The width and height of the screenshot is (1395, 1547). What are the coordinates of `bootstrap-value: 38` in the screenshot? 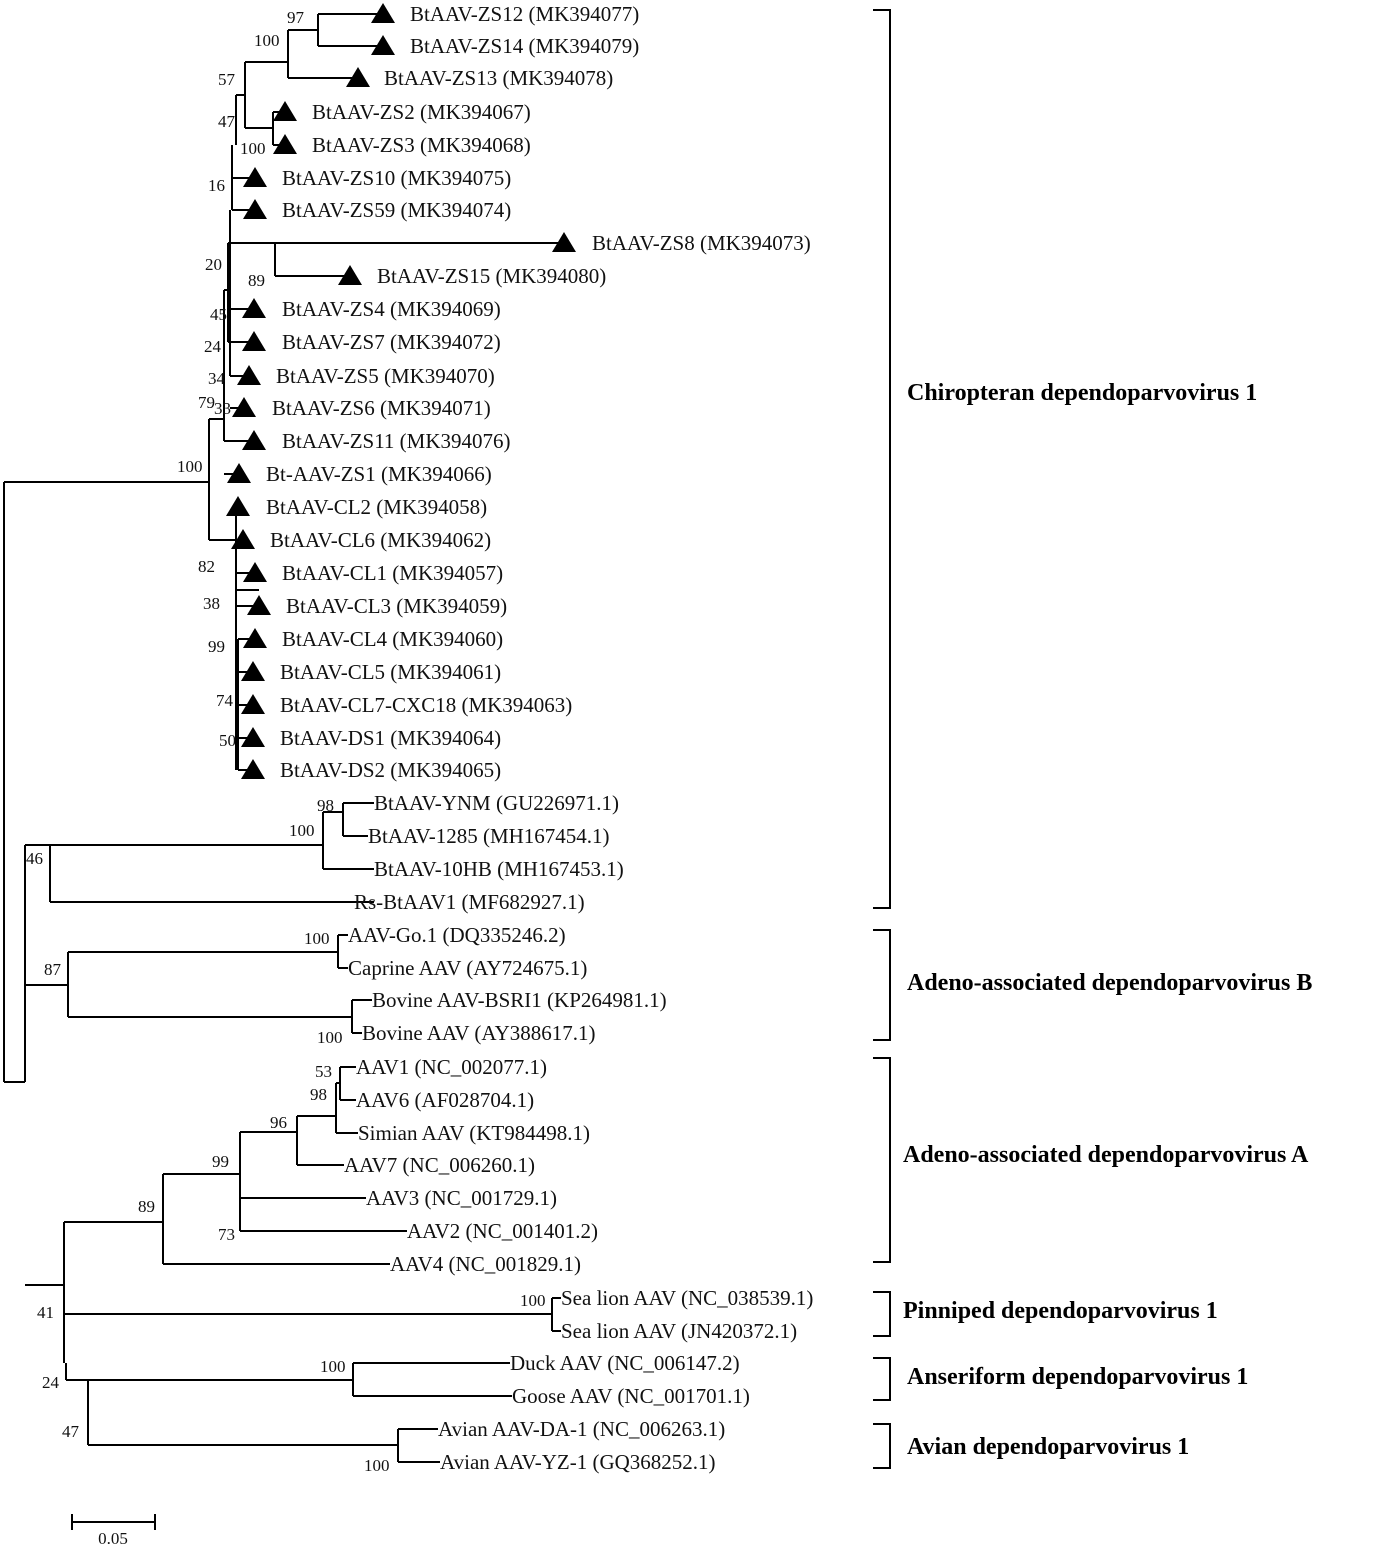 It's located at (211, 603).